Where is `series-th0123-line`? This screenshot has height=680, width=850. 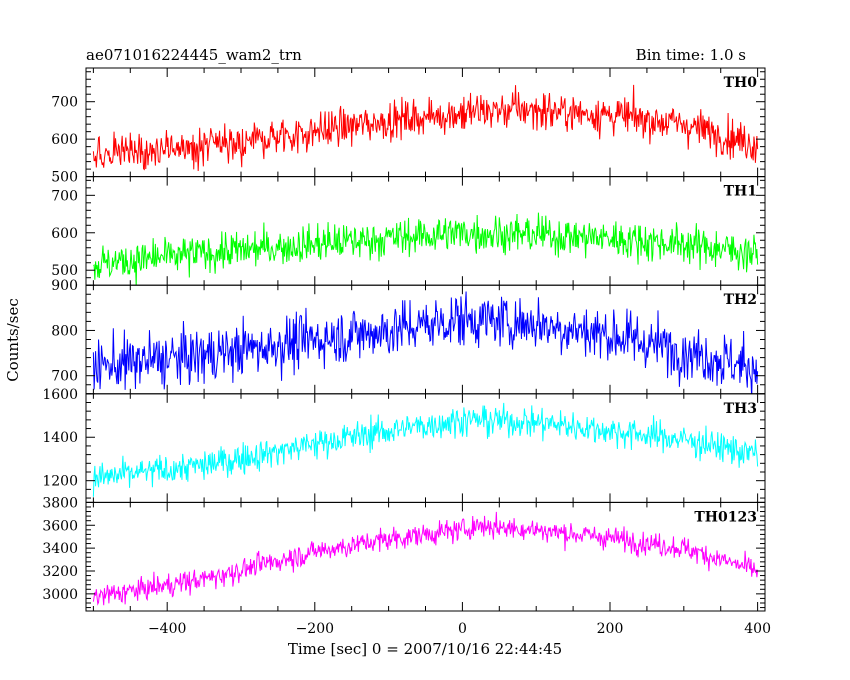
series-th0123-line is located at coordinates (425, 558).